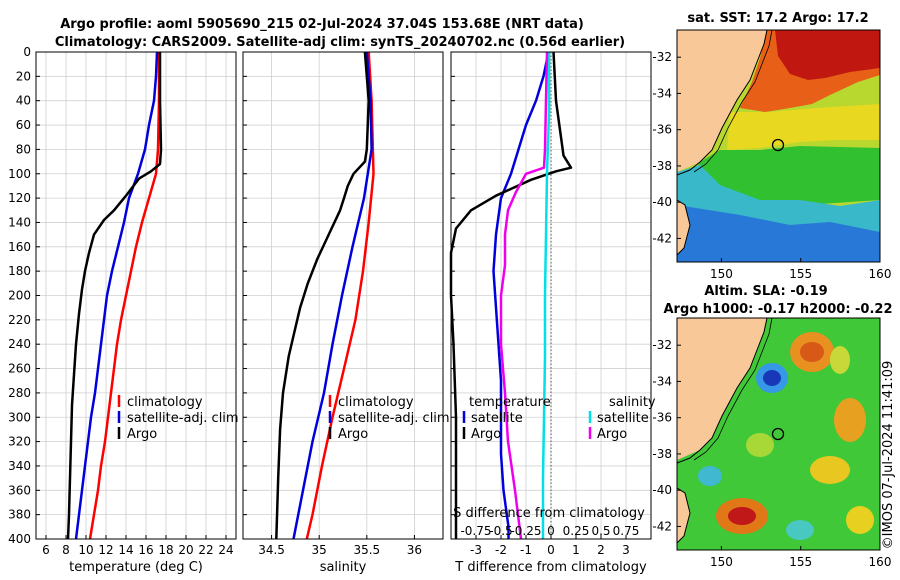 This screenshot has height=580, width=900. I want to click on sla-map-subtitle: Argo h1000: -0.17 h2000: -0.22, so click(777, 309).